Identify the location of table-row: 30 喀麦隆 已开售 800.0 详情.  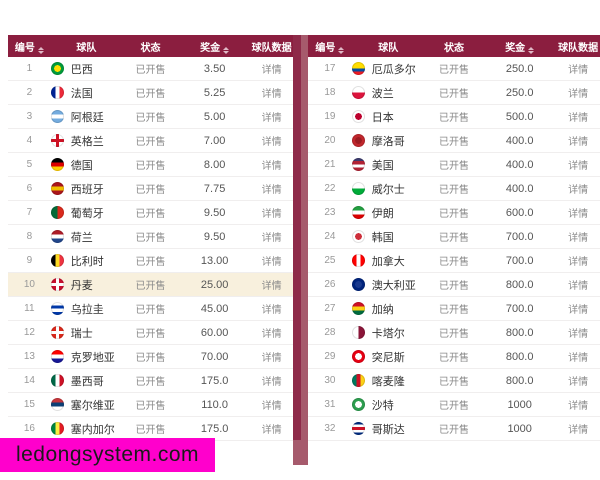
(454, 381).